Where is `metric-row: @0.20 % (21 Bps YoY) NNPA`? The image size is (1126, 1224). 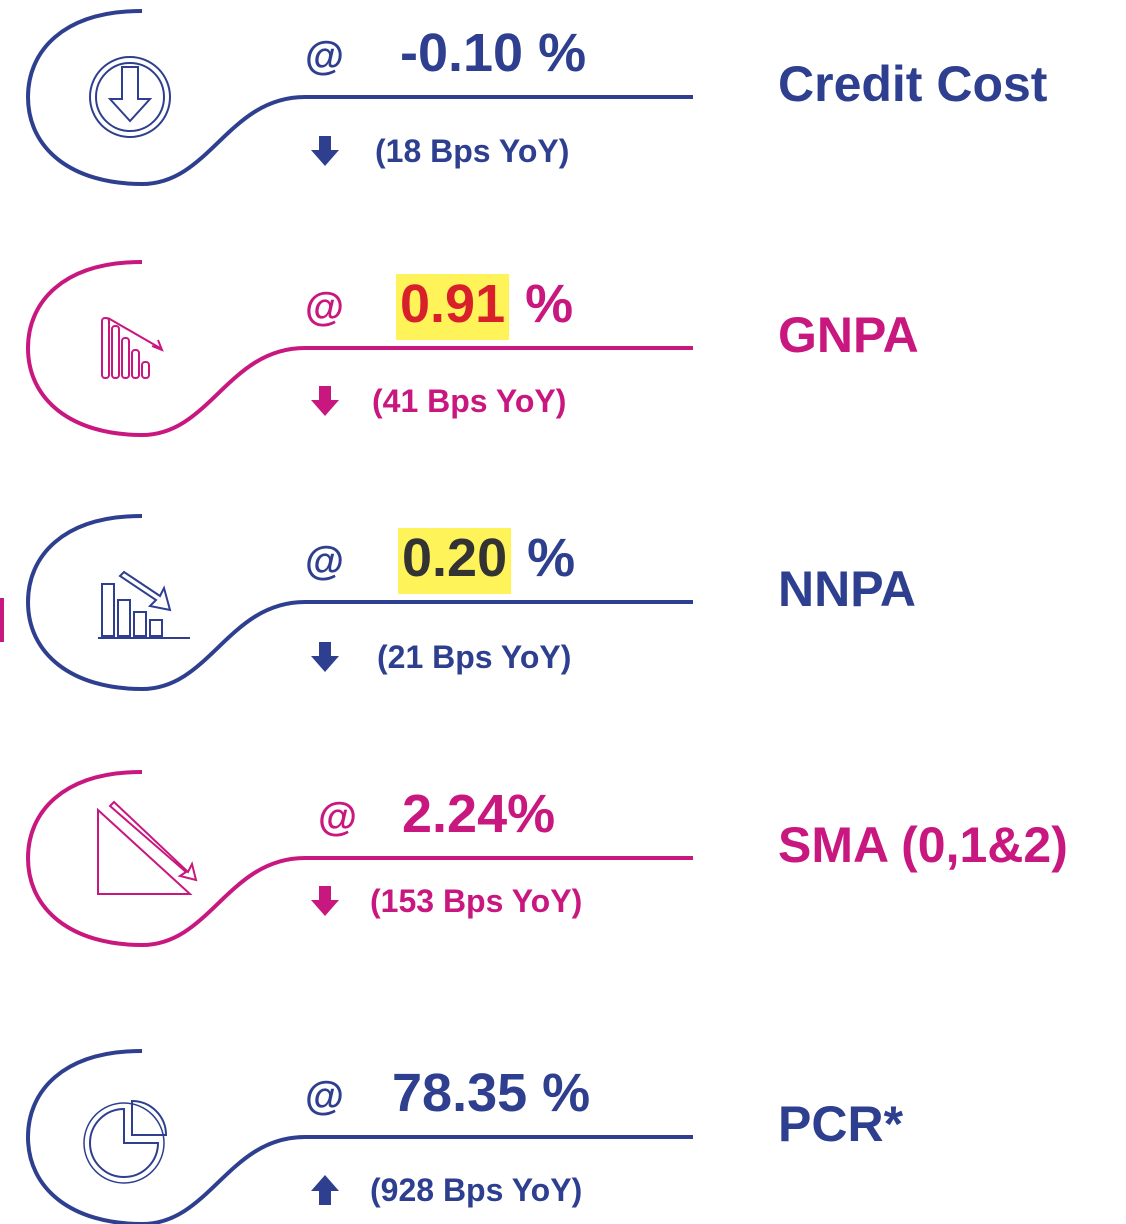
metric-row: @0.20 % (21 Bps YoY) NNPA is located at coordinates (470, 603).